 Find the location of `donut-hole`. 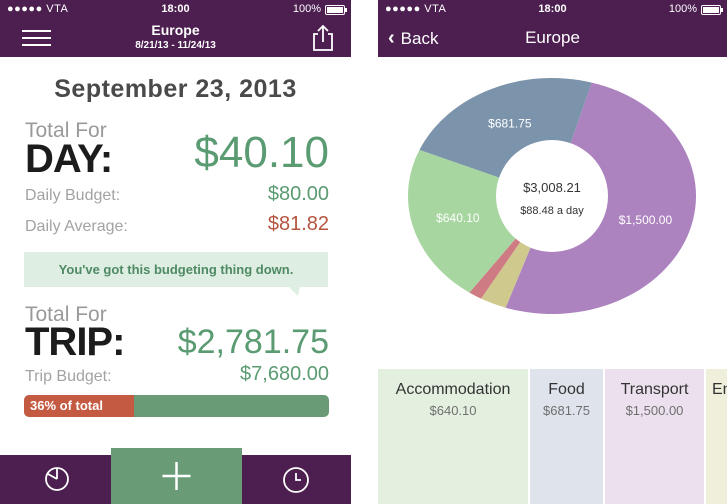

donut-hole is located at coordinates (552, 196).